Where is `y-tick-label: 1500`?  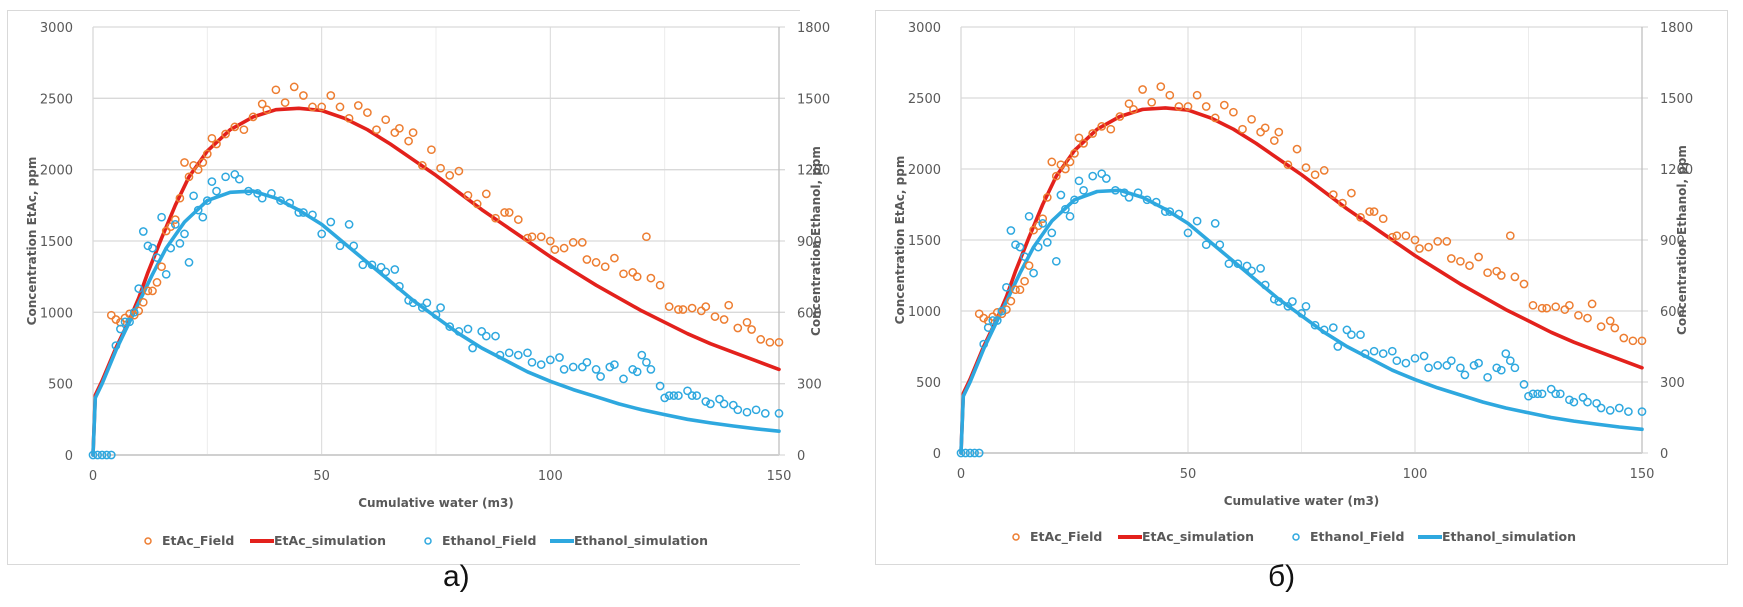
y-tick-label: 1500 is located at coordinates (56, 242).